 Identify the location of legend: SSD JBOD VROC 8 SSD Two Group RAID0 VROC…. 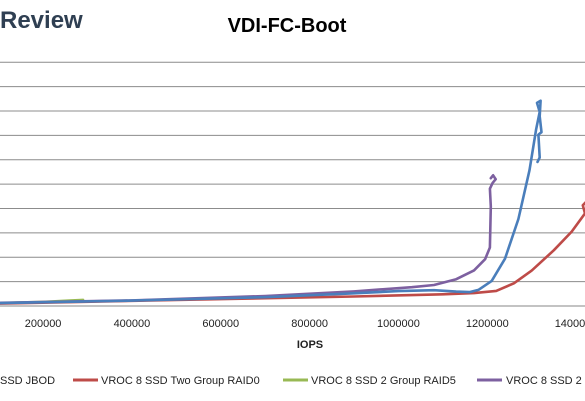
(292, 381).